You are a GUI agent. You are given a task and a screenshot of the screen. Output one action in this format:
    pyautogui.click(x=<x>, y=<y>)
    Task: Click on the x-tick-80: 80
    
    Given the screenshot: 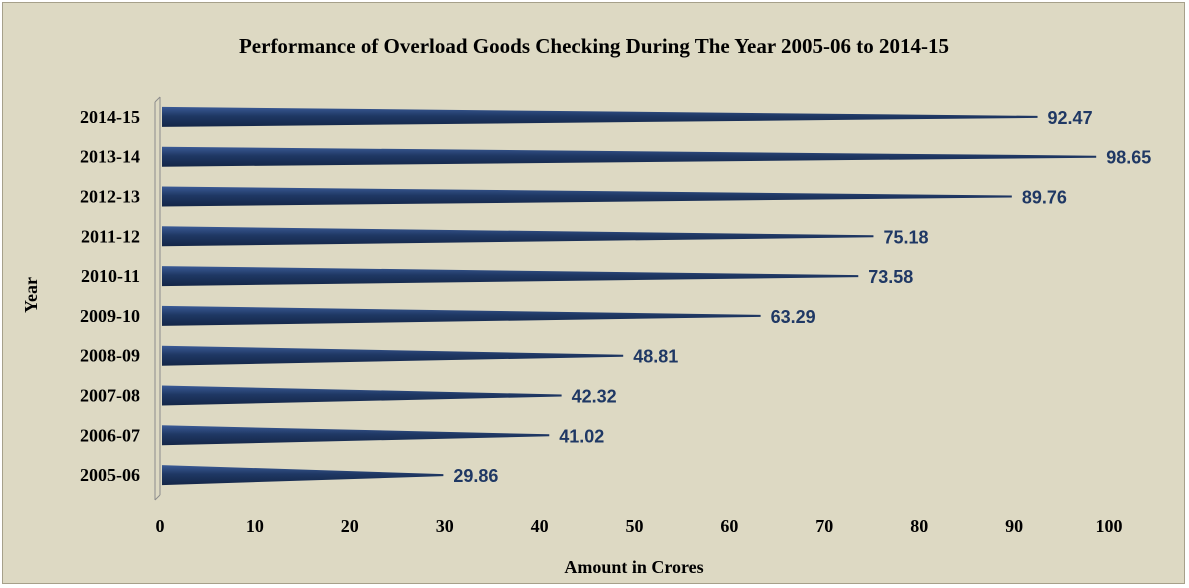 What is the action you would take?
    pyautogui.click(x=919, y=526)
    